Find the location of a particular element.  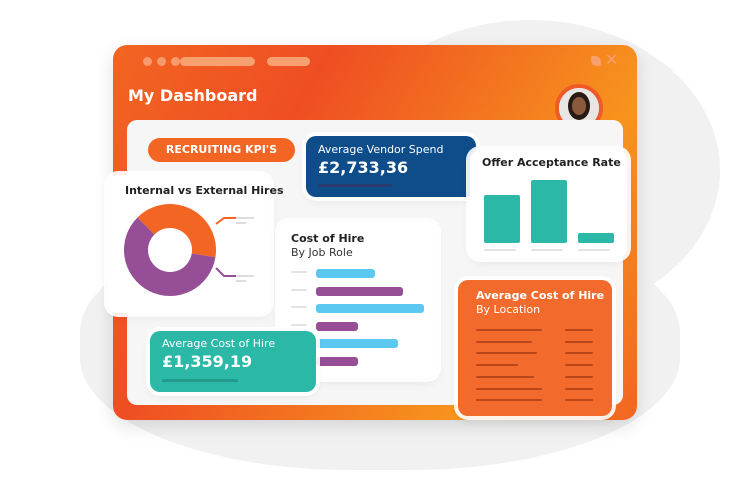

vendor-spend-card: Average Vendor Spend £2,733,36 is located at coordinates (391, 166).